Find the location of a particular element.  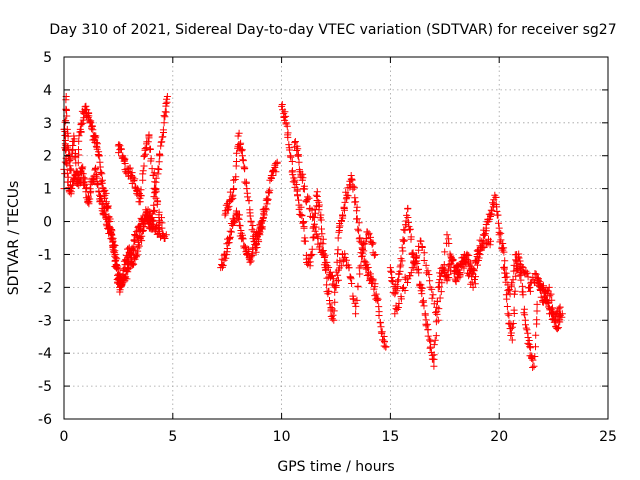

y-tick-label: 3 is located at coordinates (47, 124).